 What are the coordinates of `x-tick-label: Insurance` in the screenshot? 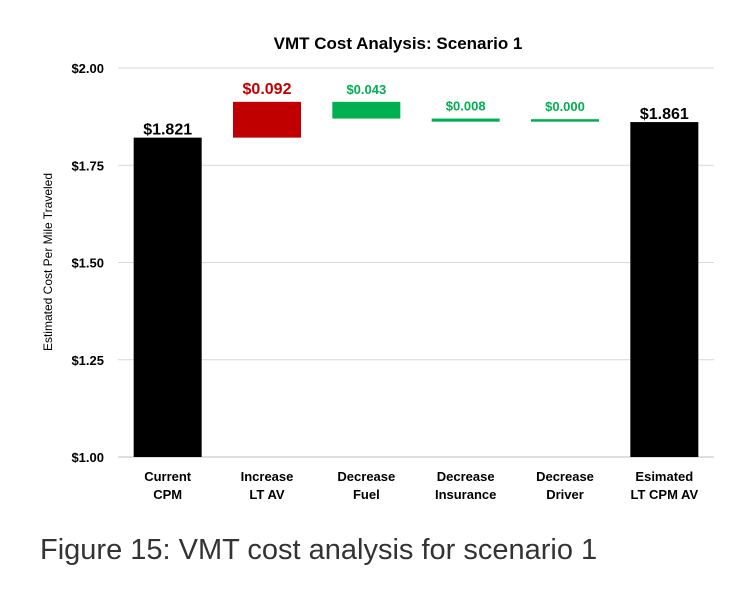 It's located at (465, 494).